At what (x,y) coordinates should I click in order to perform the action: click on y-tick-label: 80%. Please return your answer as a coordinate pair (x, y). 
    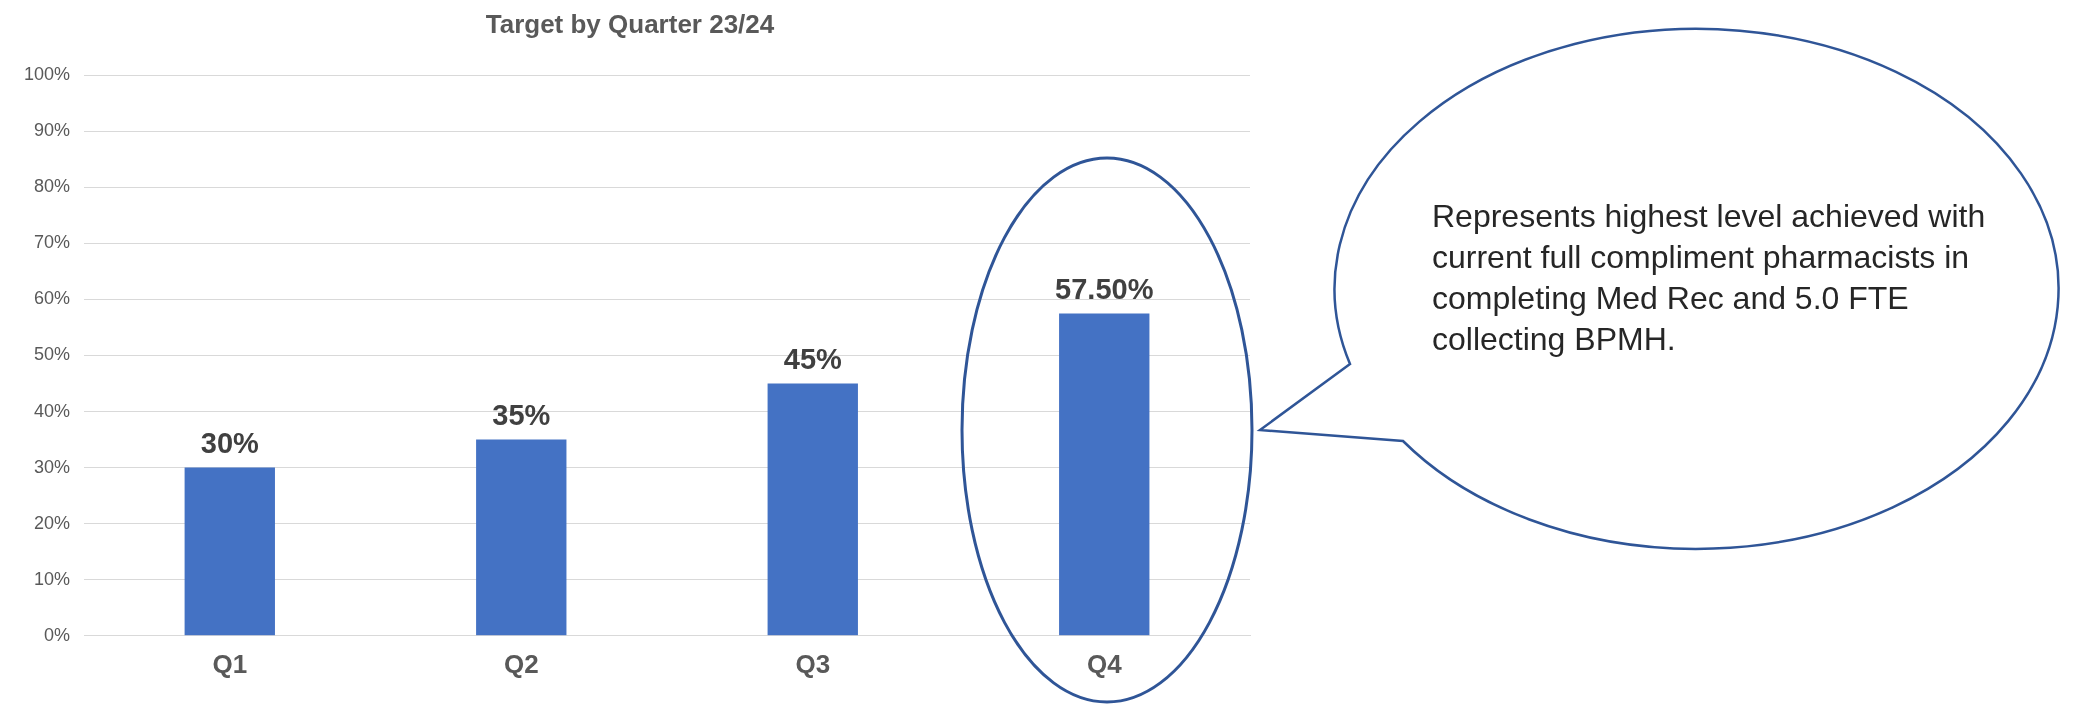
    Looking at the image, I should click on (52, 186).